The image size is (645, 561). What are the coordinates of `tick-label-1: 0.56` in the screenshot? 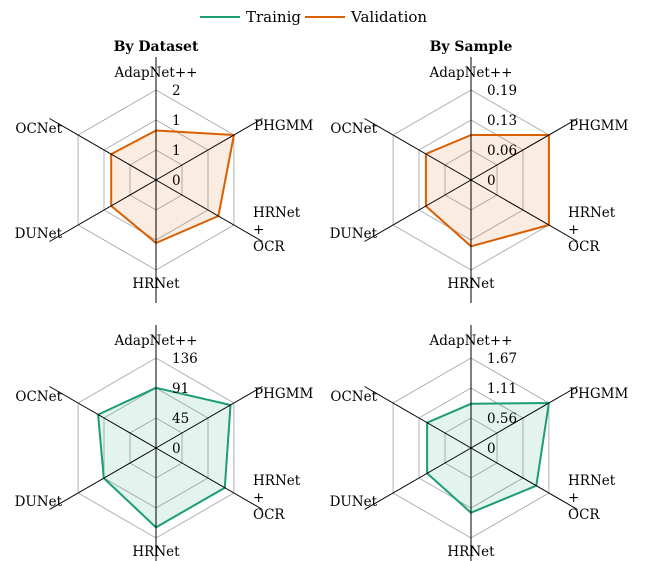 It's located at (502, 419).